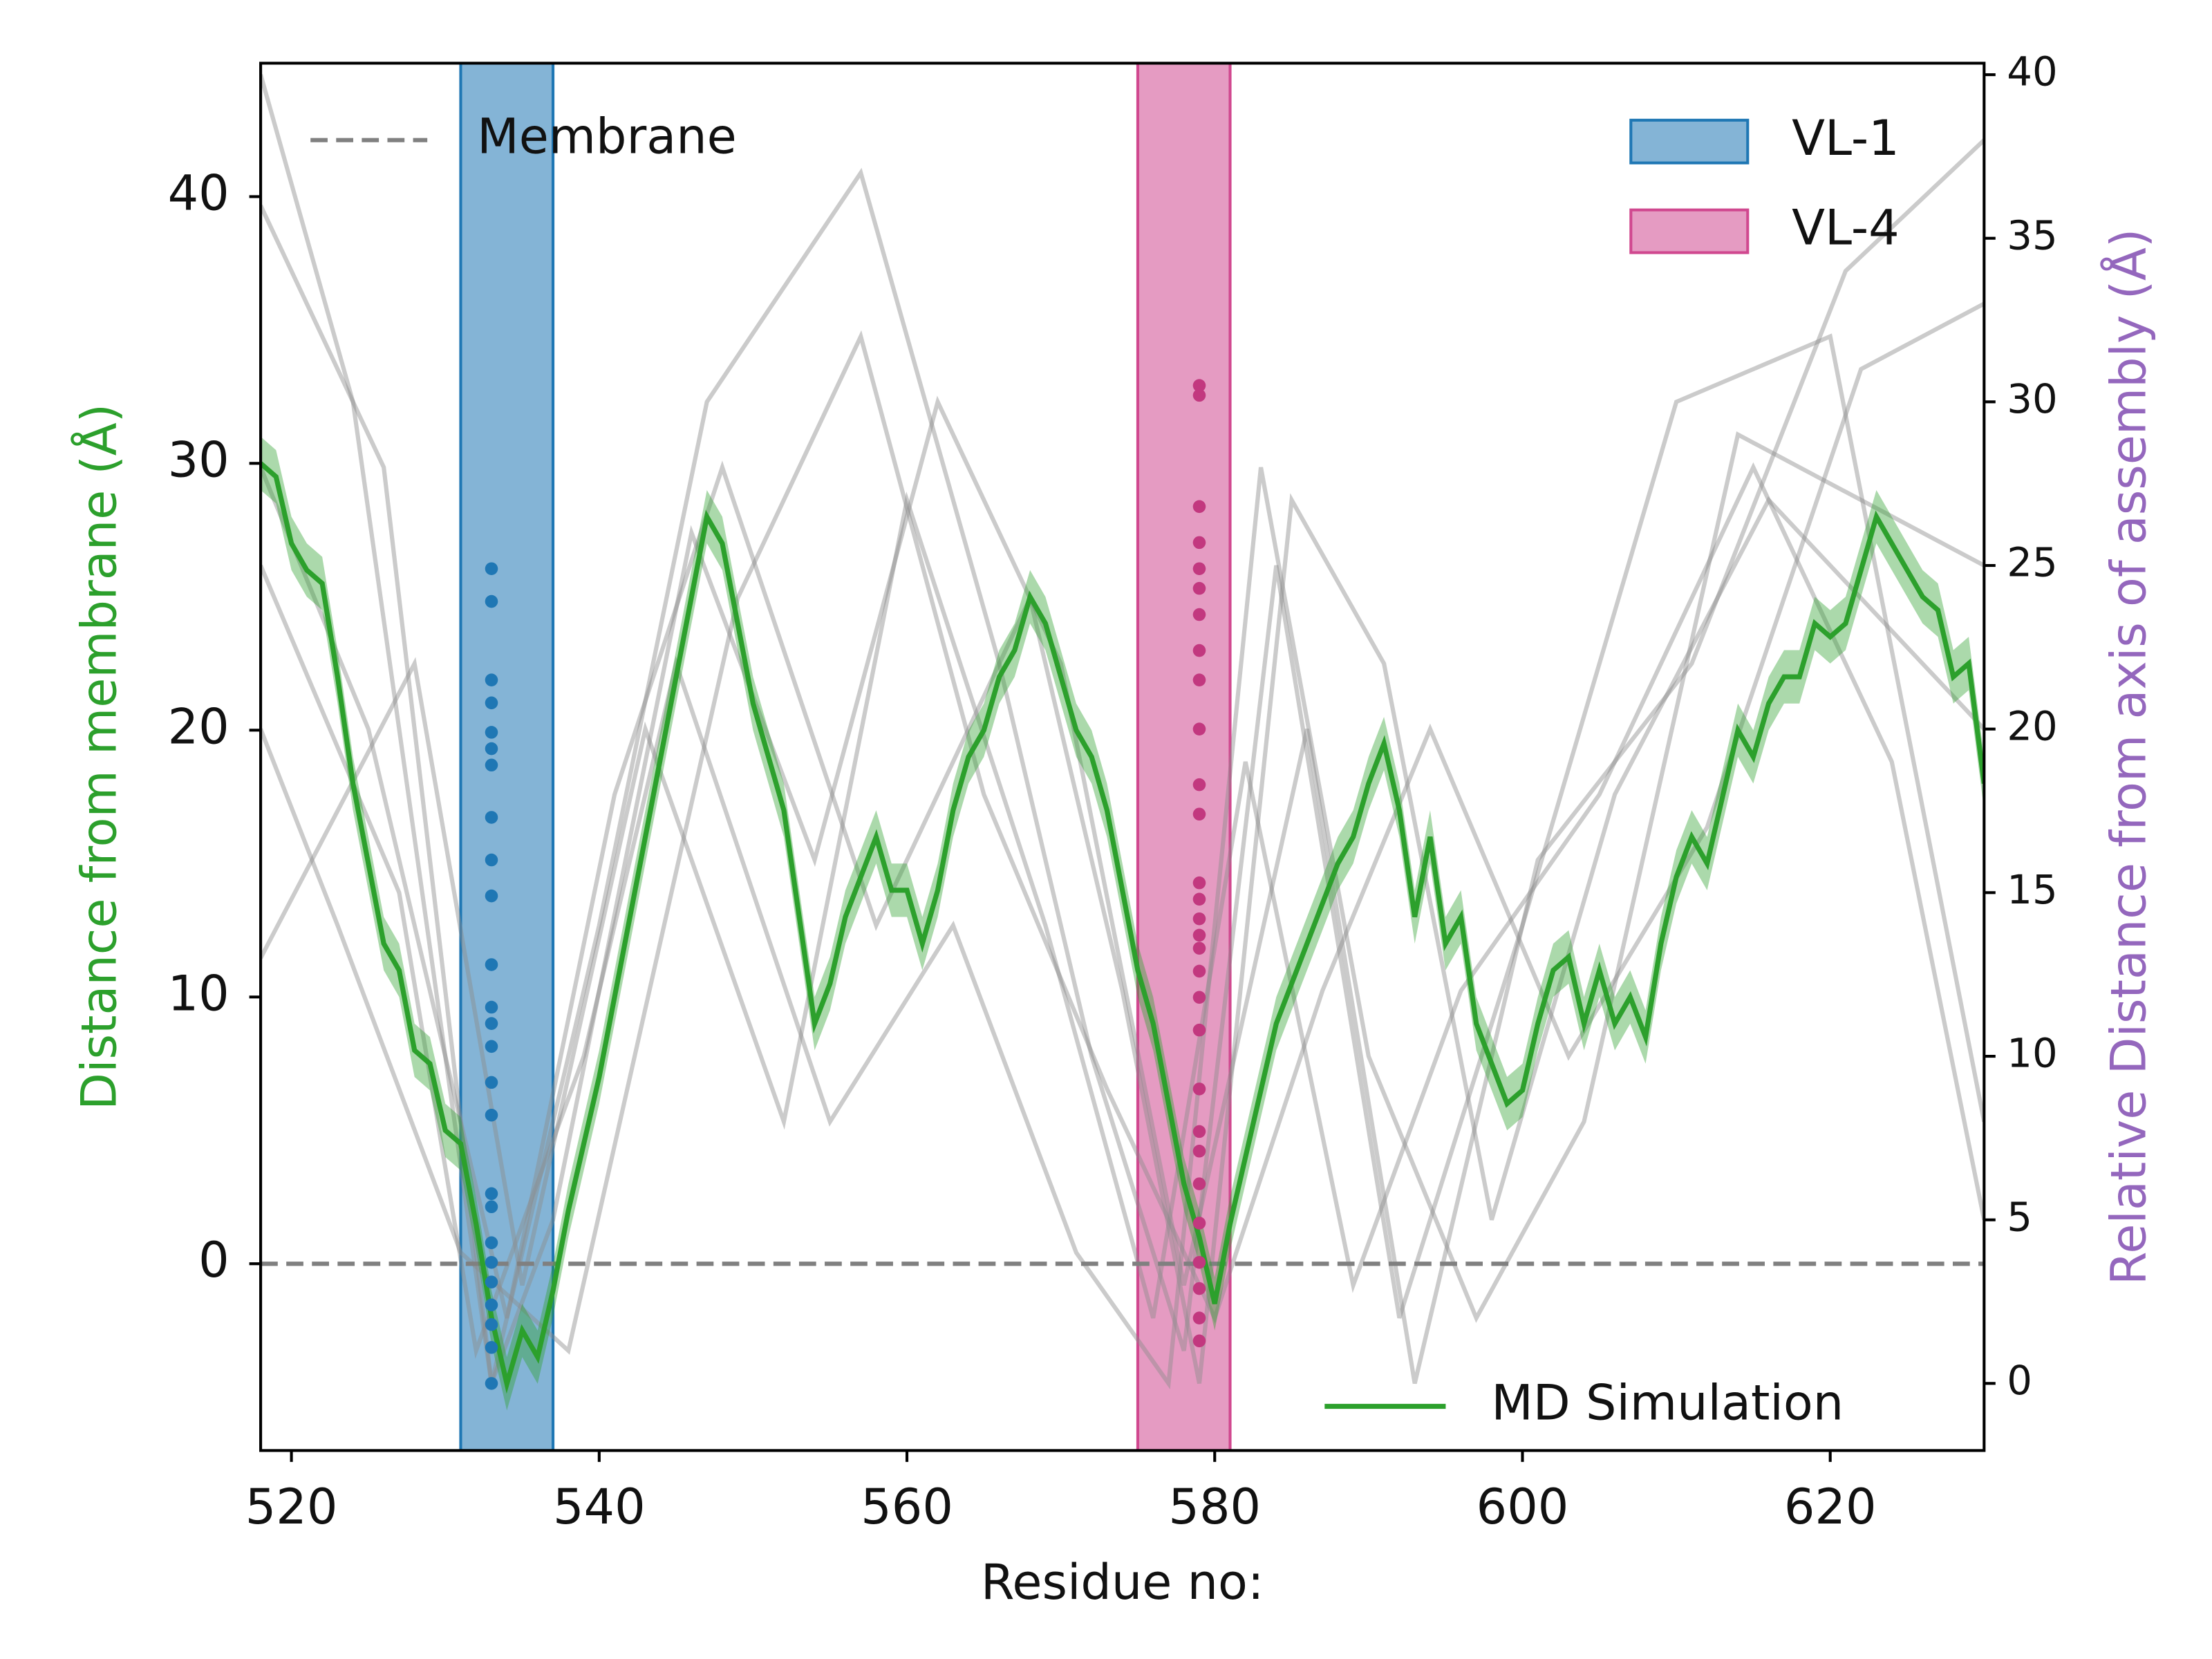 The image size is (2212, 1659). I want to click on x-axis-label: Residue no:, so click(1122, 1582).